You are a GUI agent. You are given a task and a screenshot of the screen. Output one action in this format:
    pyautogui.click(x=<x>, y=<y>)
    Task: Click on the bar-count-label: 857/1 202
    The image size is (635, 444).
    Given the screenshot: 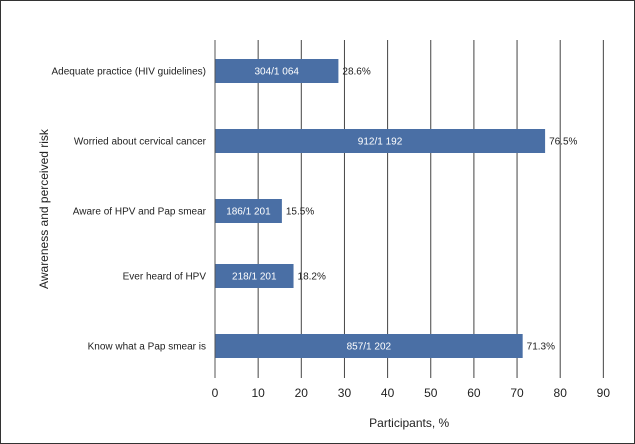 What is the action you would take?
    pyautogui.click(x=369, y=347)
    